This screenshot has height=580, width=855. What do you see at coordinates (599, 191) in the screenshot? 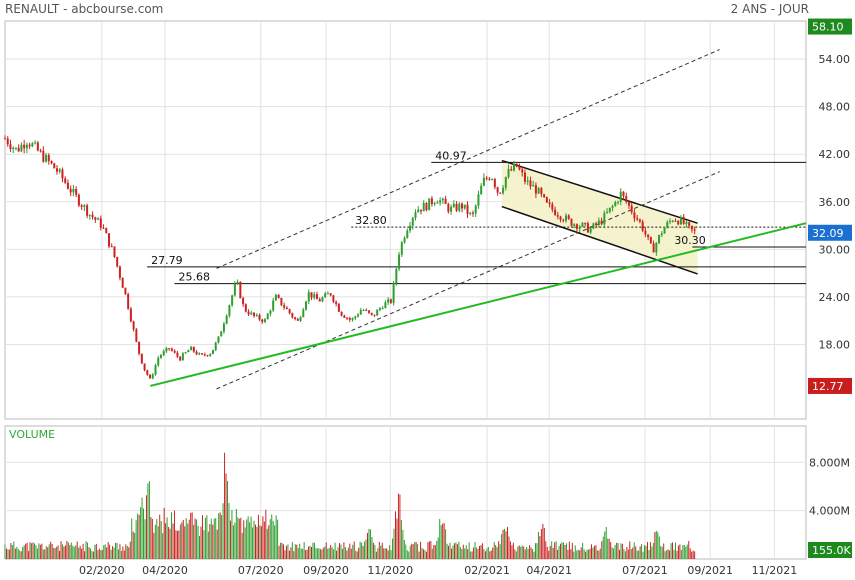
I see `down-channel-upper` at bounding box center [599, 191].